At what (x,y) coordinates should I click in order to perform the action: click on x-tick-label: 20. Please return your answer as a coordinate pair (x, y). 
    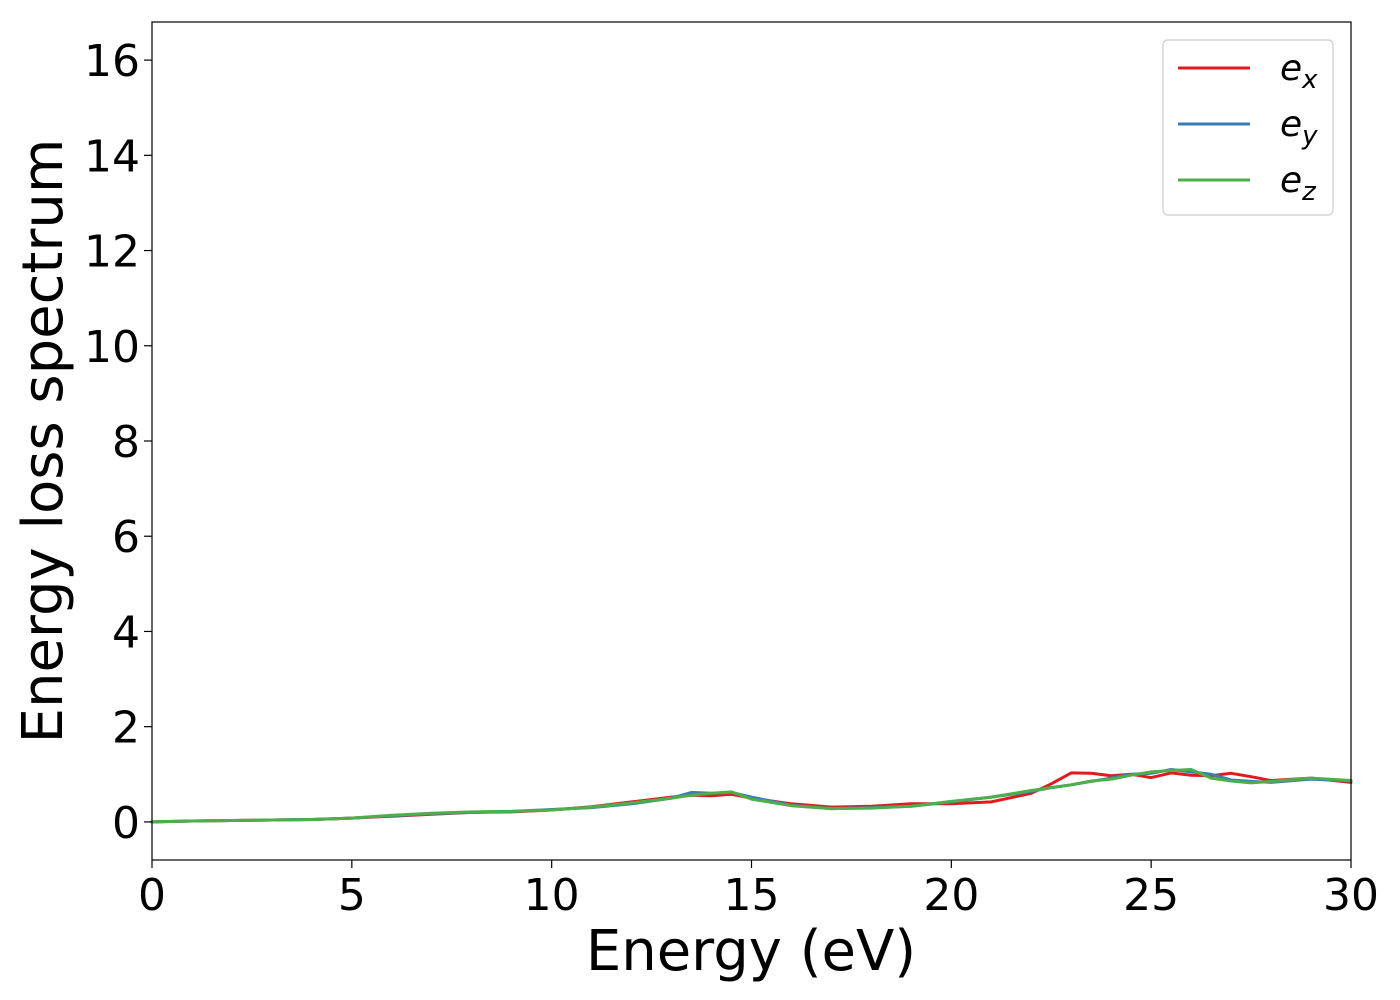
    Looking at the image, I should click on (951, 895).